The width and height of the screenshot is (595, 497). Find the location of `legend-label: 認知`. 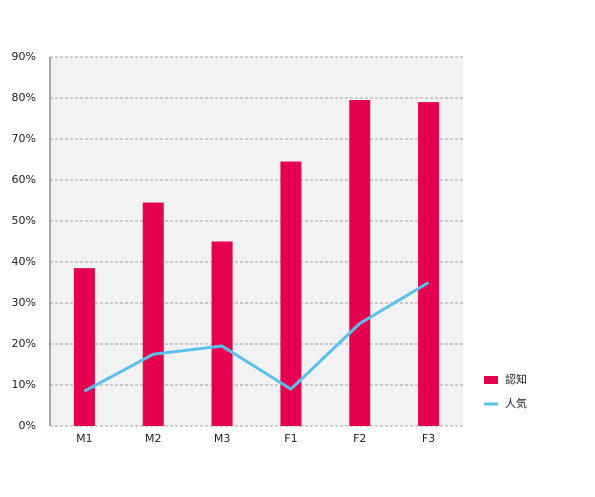

legend-label: 認知 is located at coordinates (516, 379).